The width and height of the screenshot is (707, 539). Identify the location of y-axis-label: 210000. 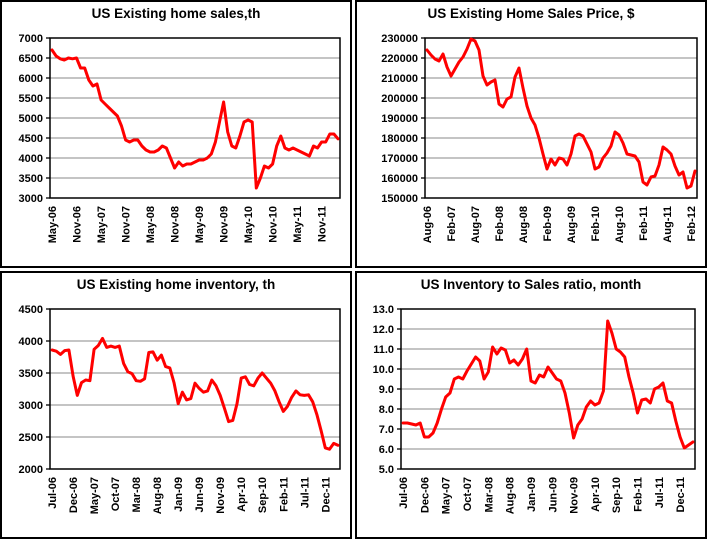
(399, 79).